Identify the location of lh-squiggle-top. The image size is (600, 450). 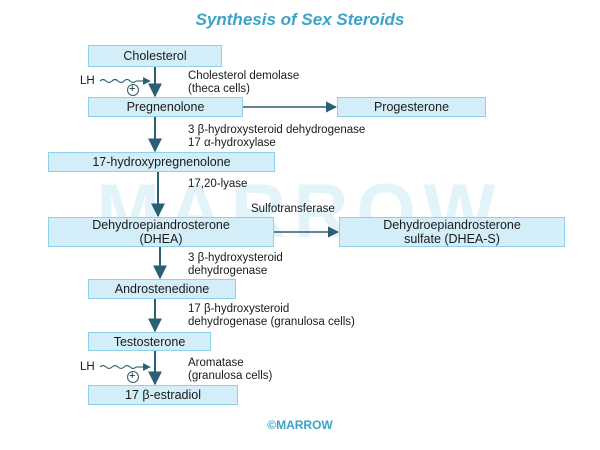
(118, 81).